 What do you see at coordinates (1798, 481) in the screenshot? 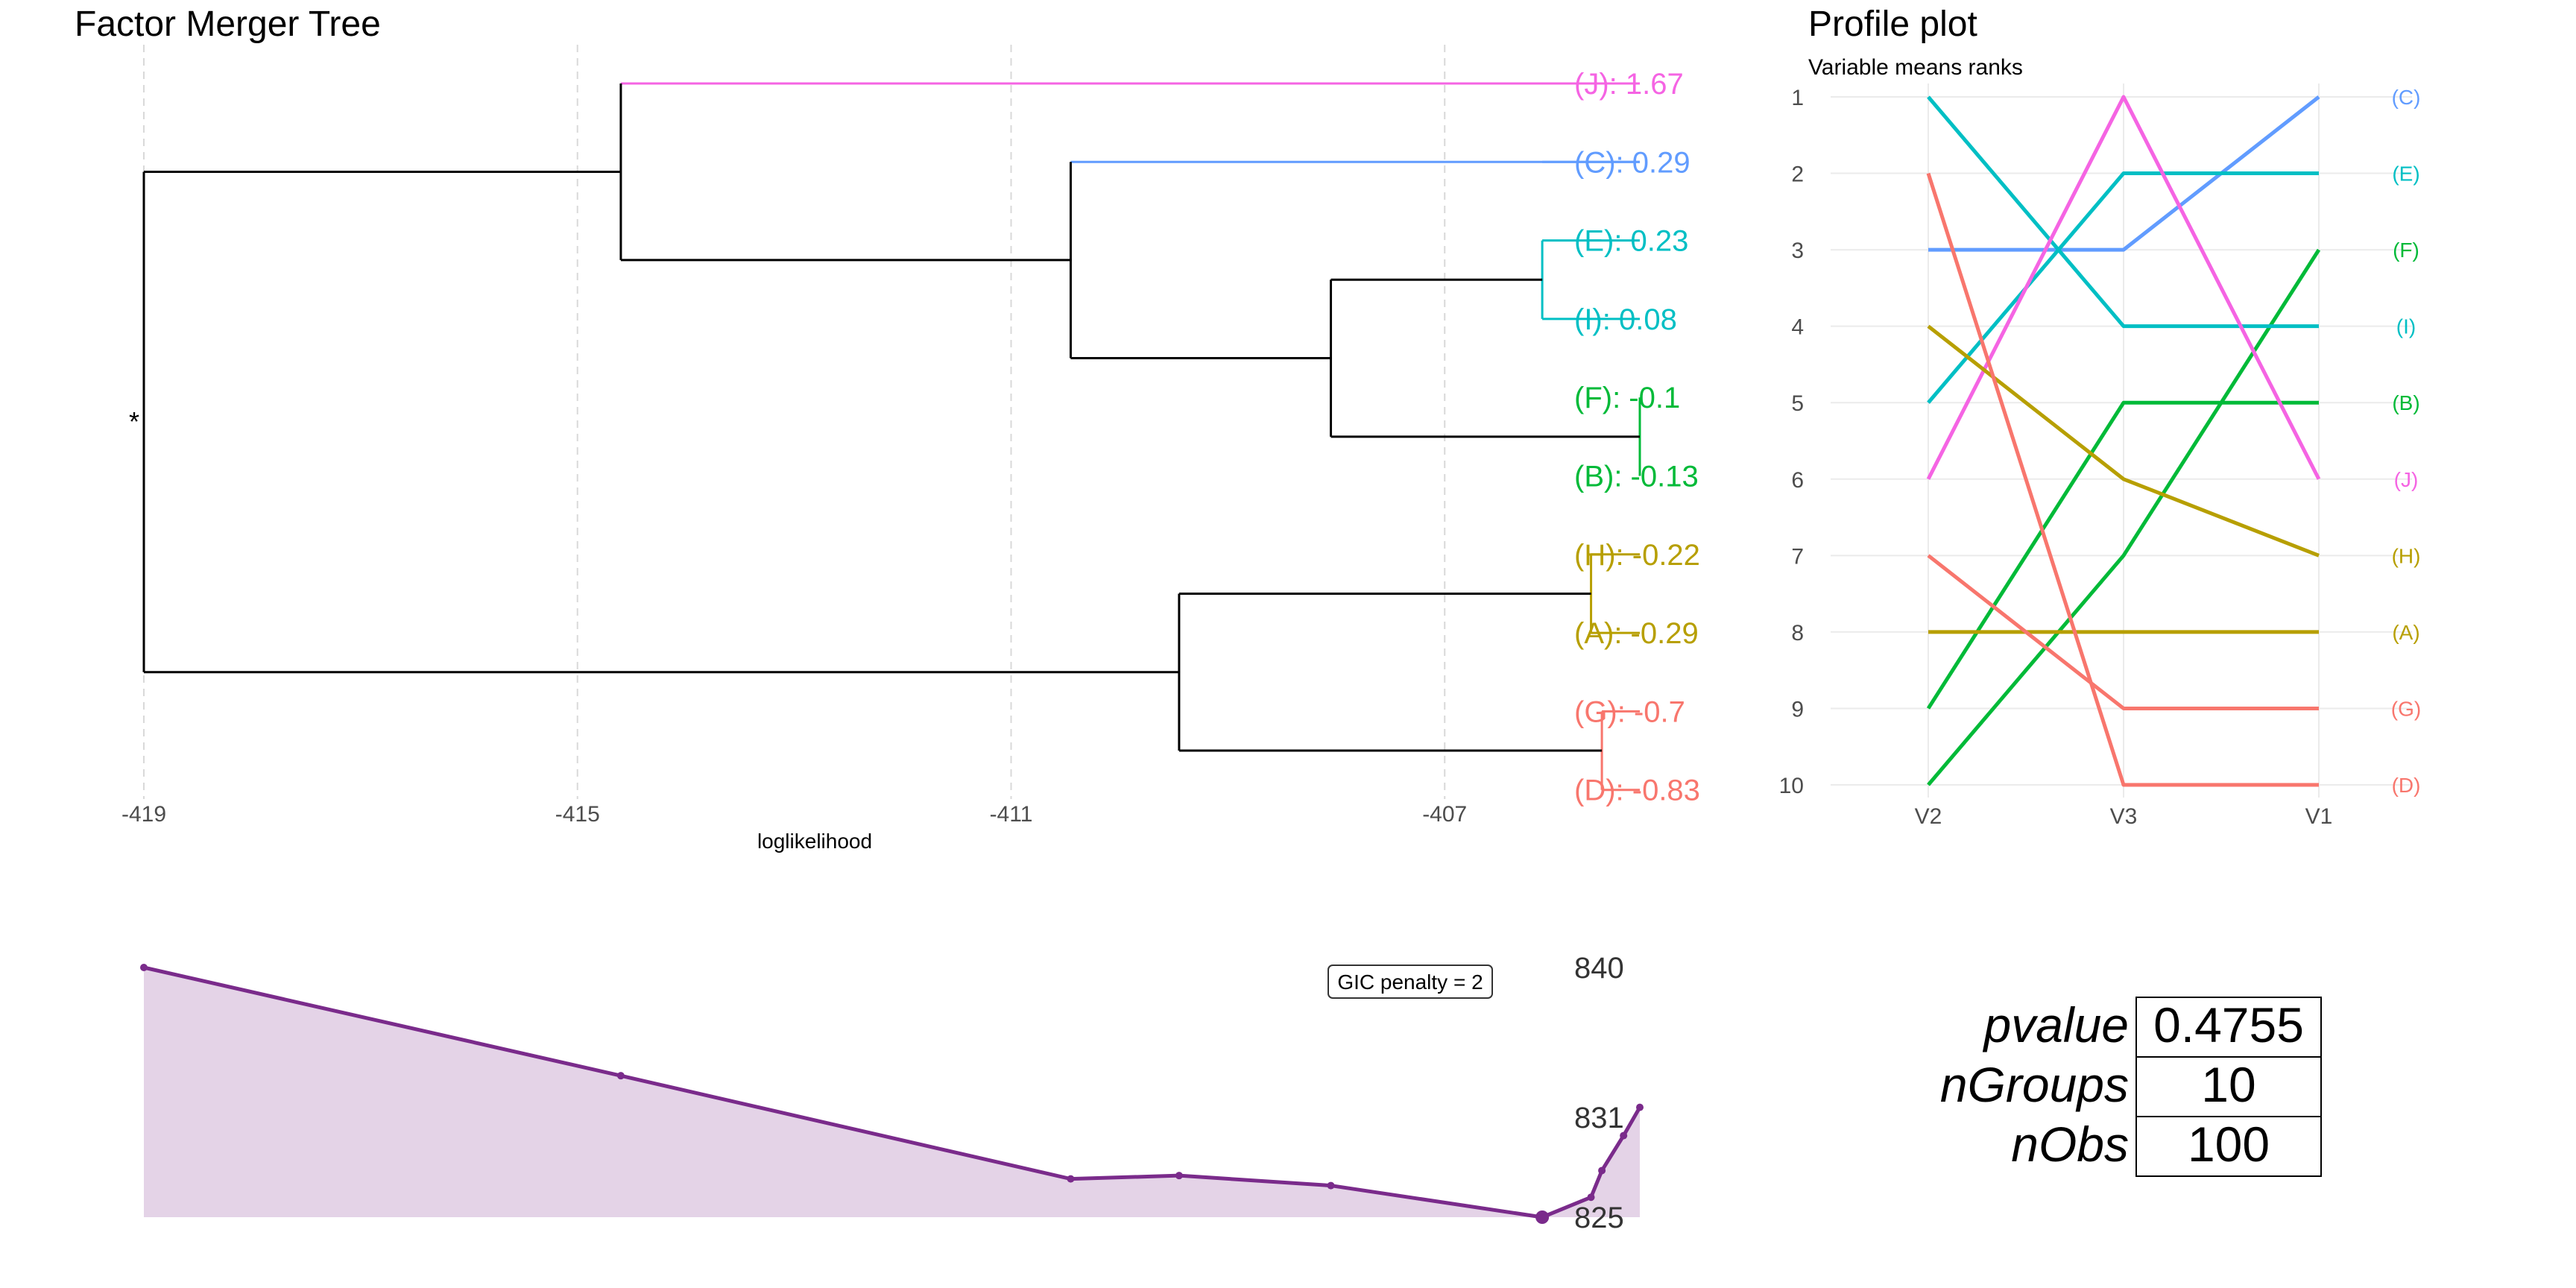
I see `profile-y-tick-label: 6` at bounding box center [1798, 481].